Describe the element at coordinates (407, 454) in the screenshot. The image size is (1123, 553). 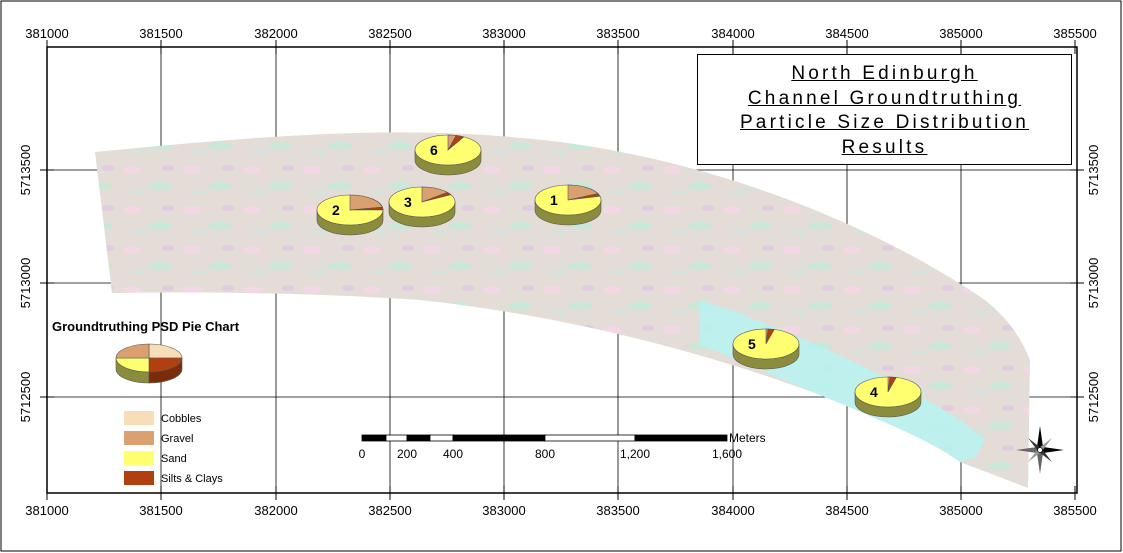
I see `scale-label: 200` at that location.